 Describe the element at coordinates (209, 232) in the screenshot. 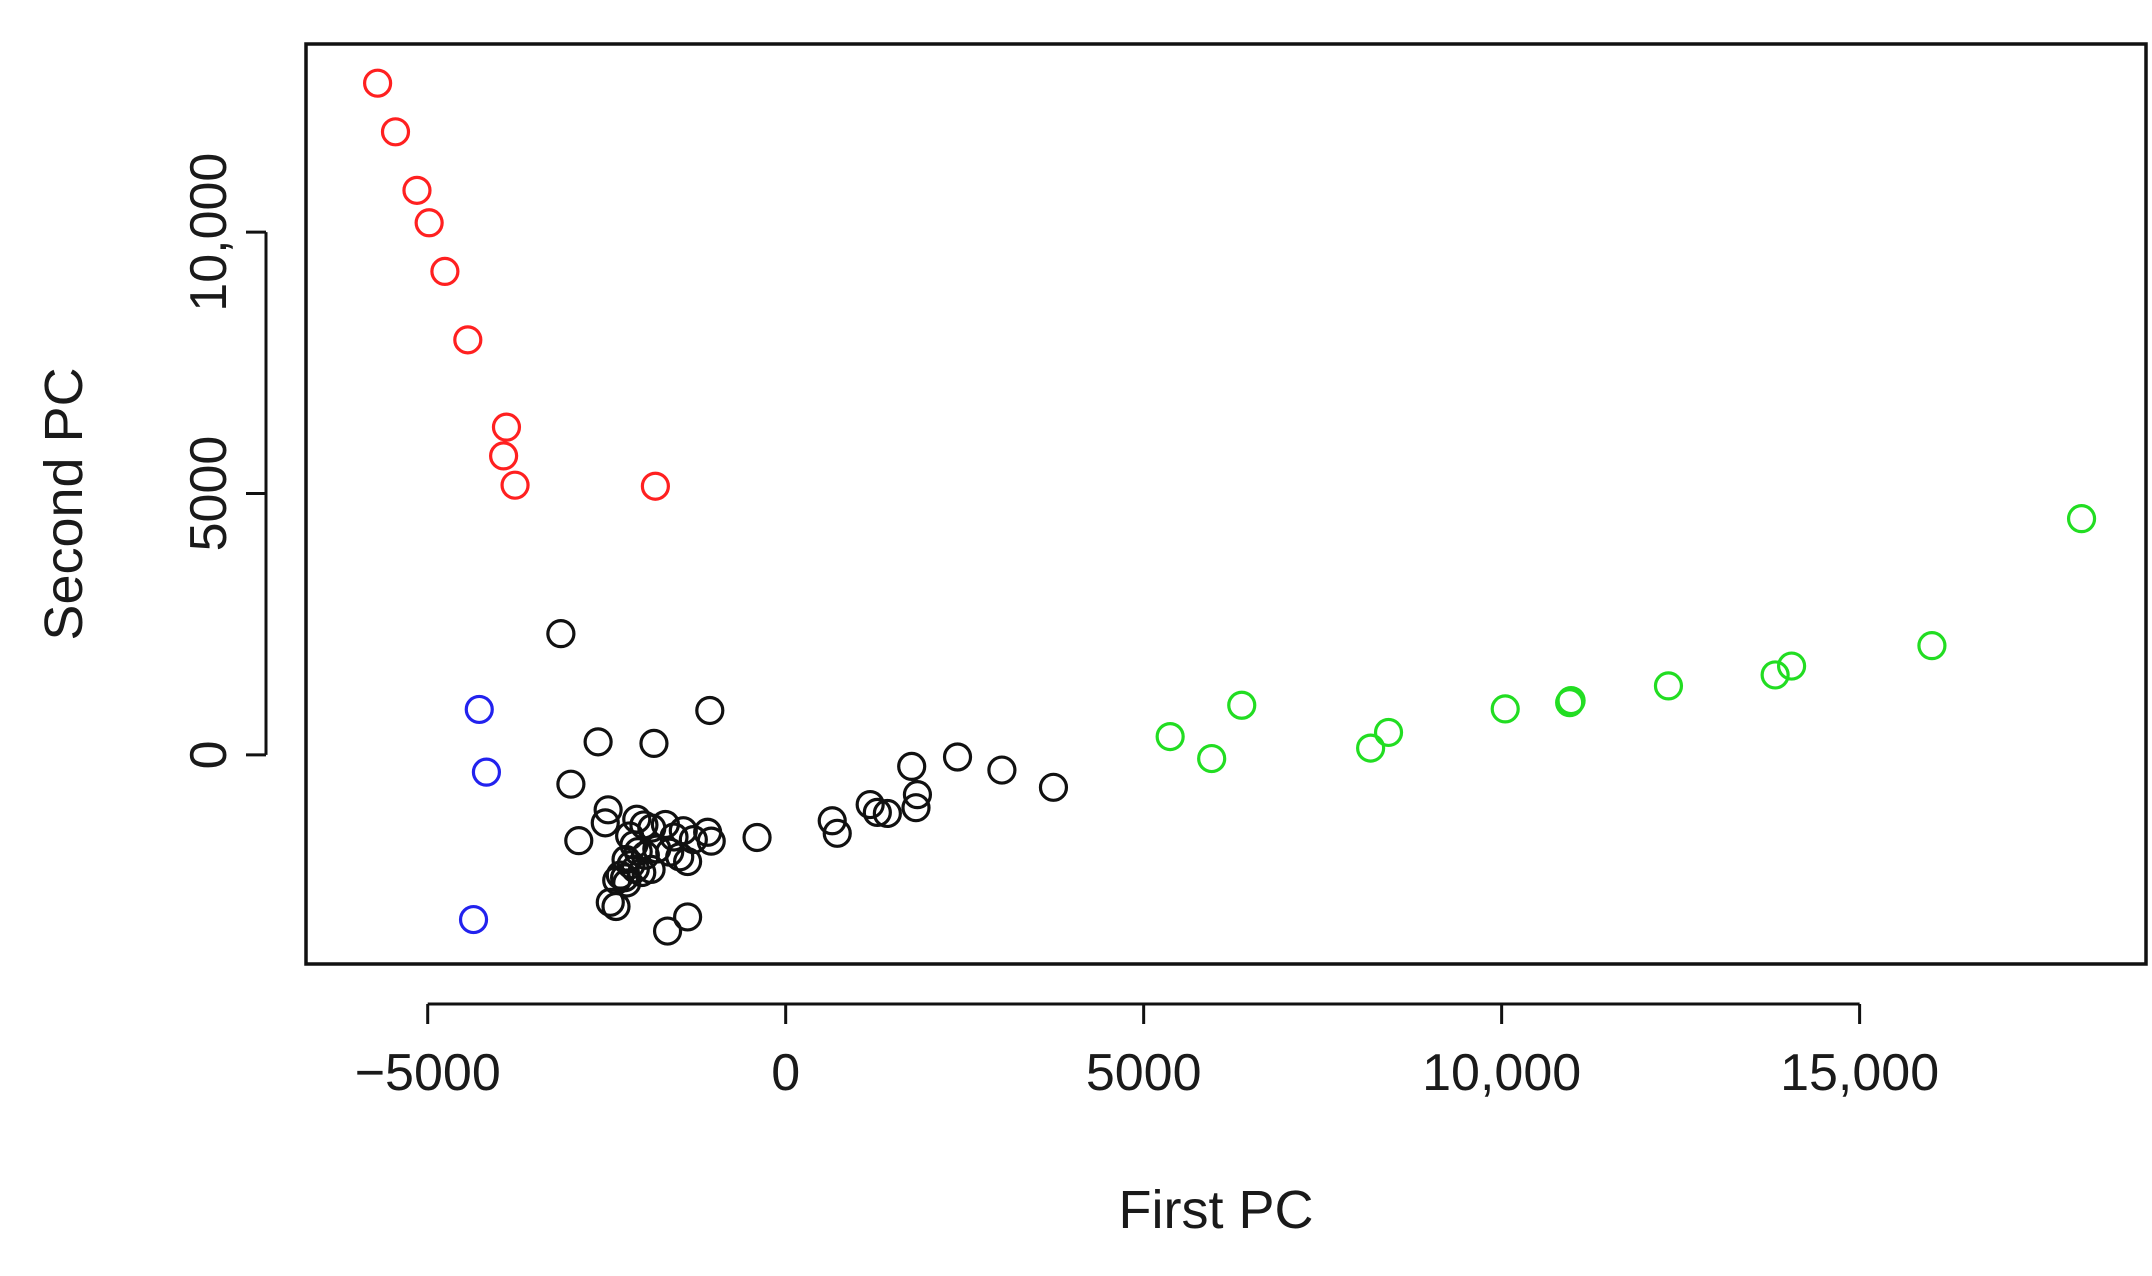

I see `y-tick-label: 10,000` at that location.